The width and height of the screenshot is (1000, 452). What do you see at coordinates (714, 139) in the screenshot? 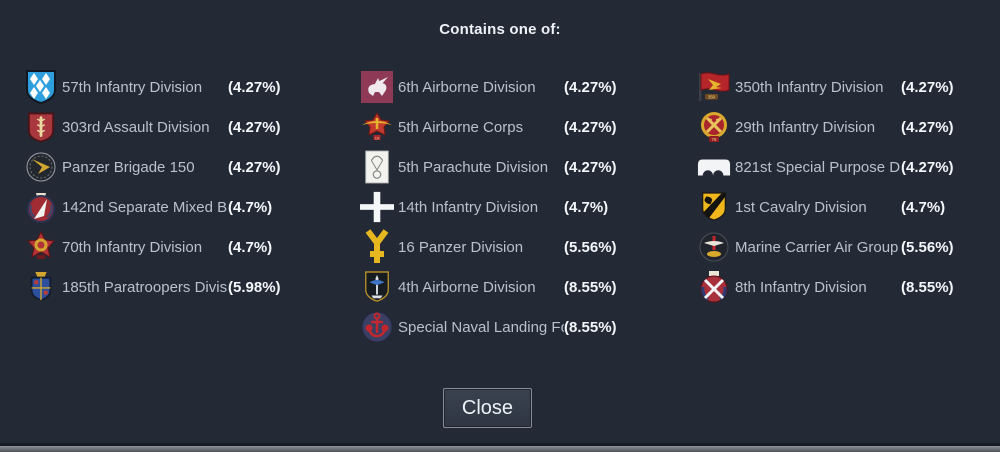
I see `svg-text: 78` at bounding box center [714, 139].